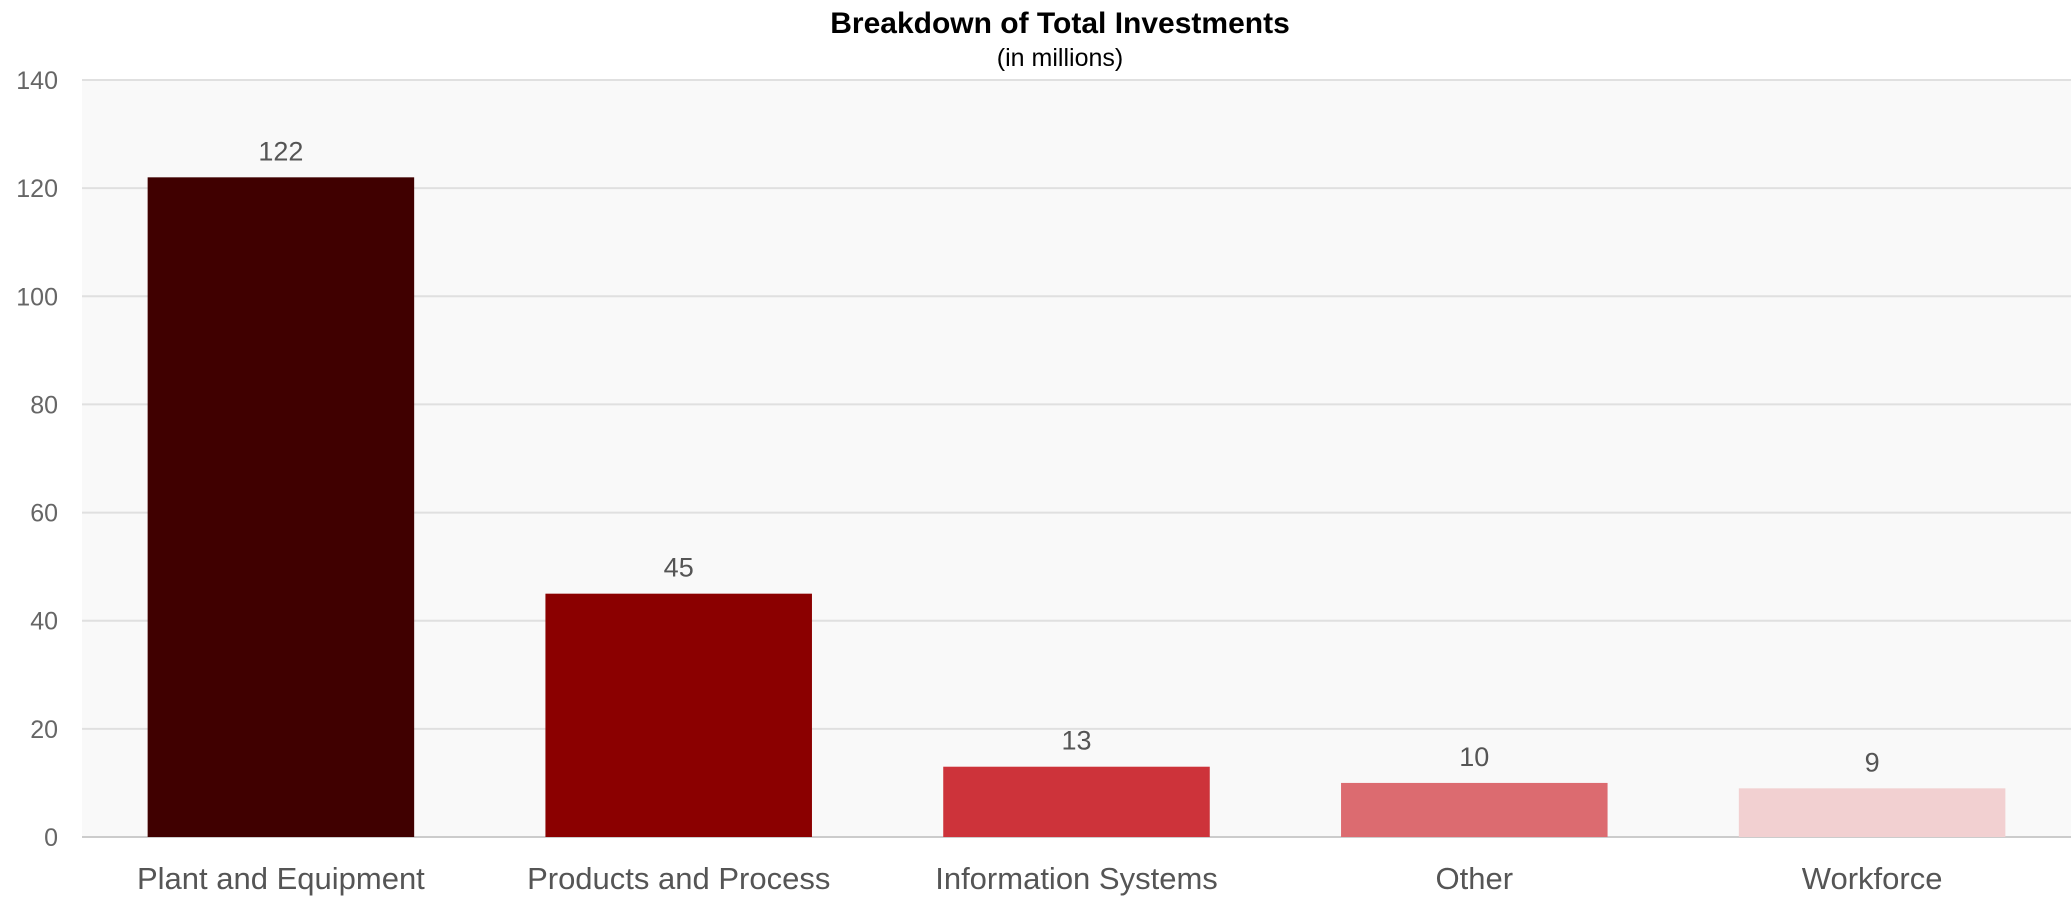 Image resolution: width=2071 pixels, height=898 pixels. Describe the element at coordinates (37, 81) in the screenshot. I see `y-tick-label: 140` at that location.